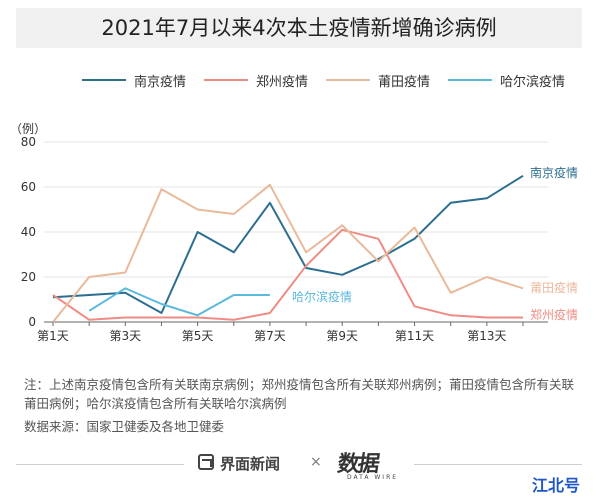 The width and height of the screenshot is (598, 500). I want to click on legend-label-putian: 莆田疫情, so click(404, 82).